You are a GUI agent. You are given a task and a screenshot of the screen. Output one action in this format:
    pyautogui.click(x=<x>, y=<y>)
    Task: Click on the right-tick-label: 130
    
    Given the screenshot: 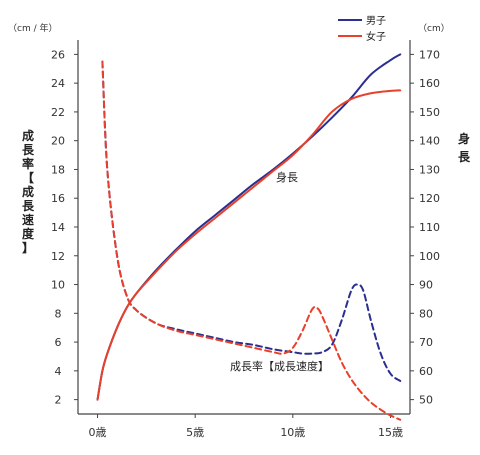 What is the action you would take?
    pyautogui.click(x=429, y=169)
    